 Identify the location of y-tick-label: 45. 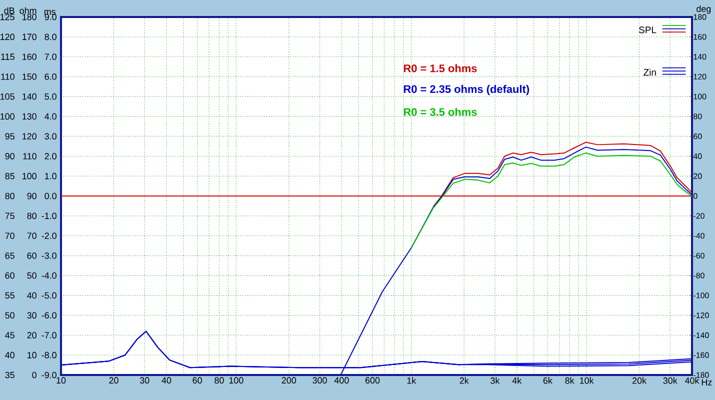
(9, 335).